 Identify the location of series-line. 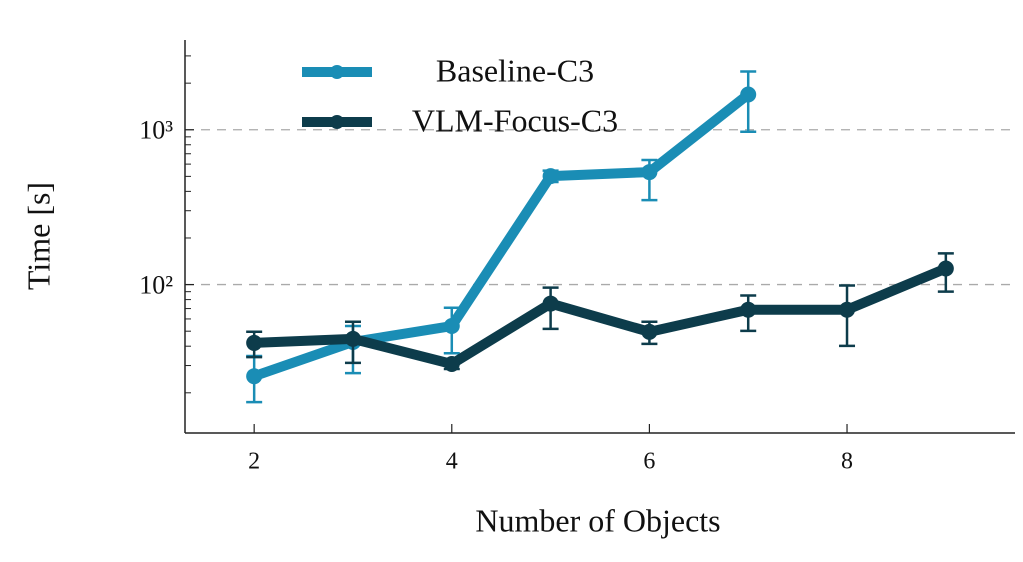
(600, 316).